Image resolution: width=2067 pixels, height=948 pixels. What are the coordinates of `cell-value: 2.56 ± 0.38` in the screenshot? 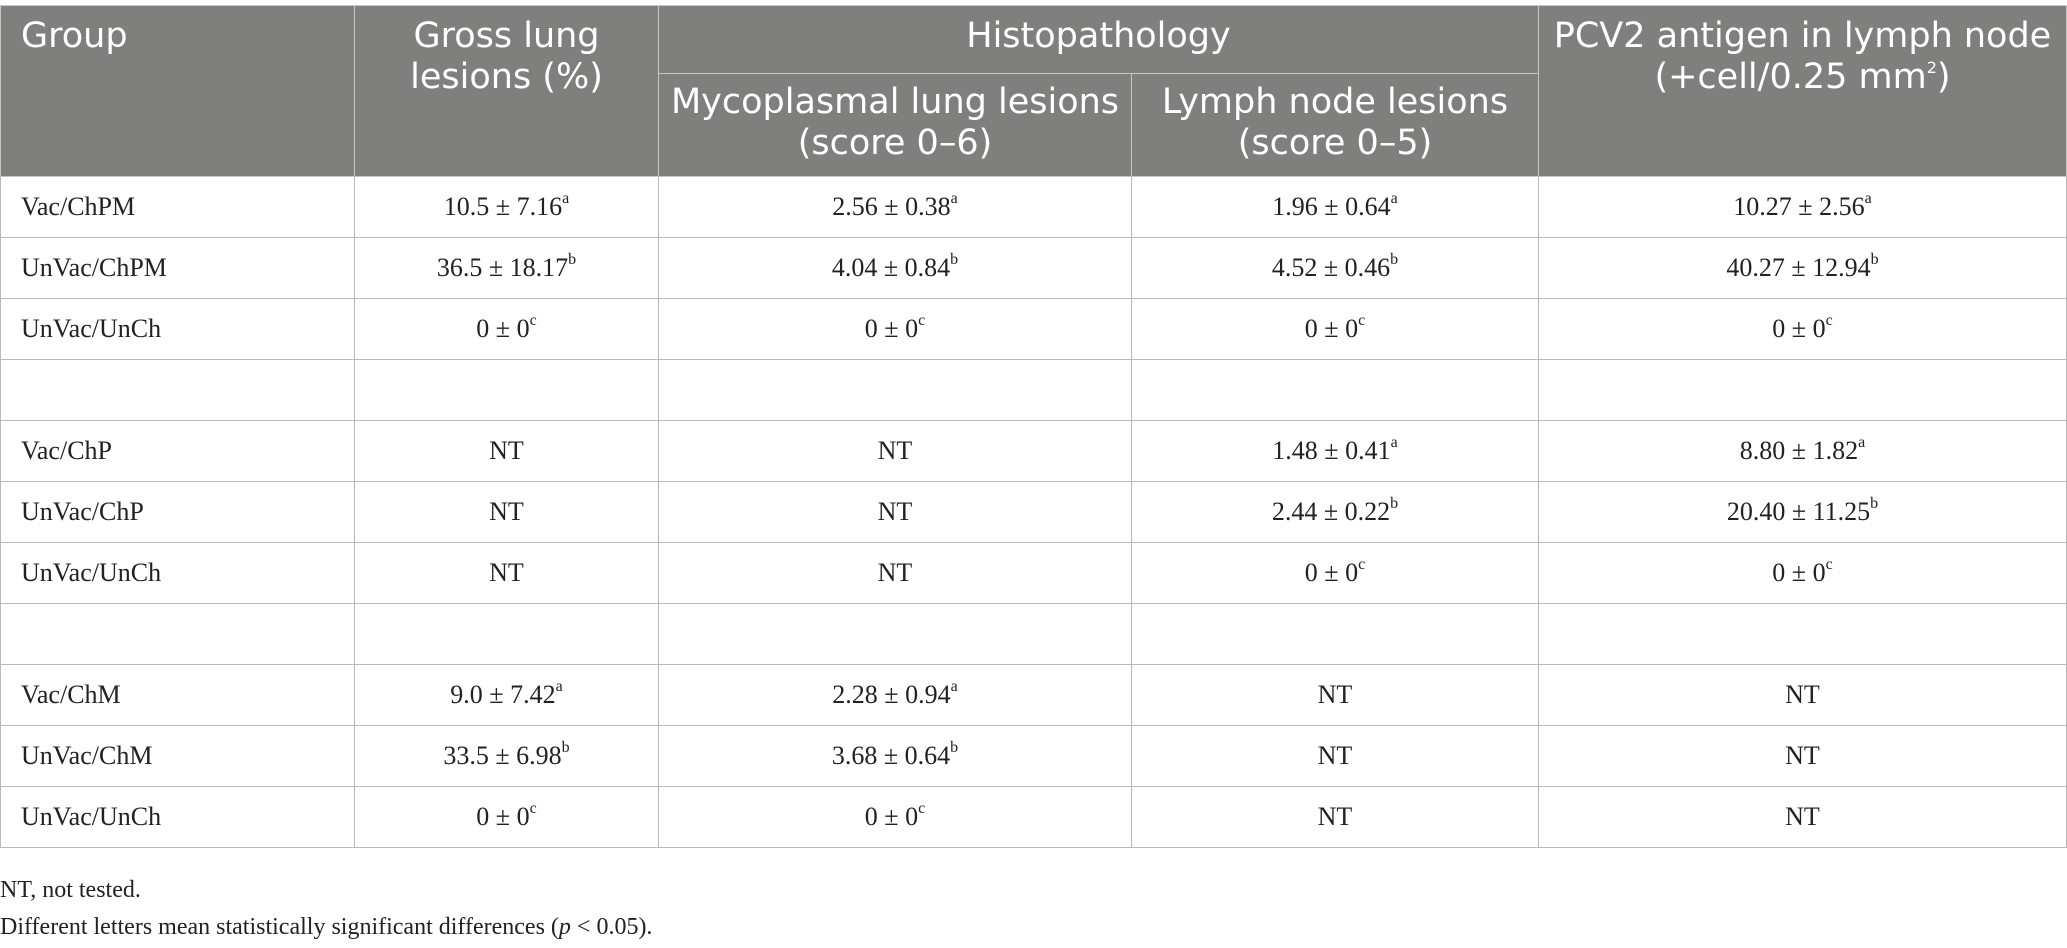 It's located at (891, 206).